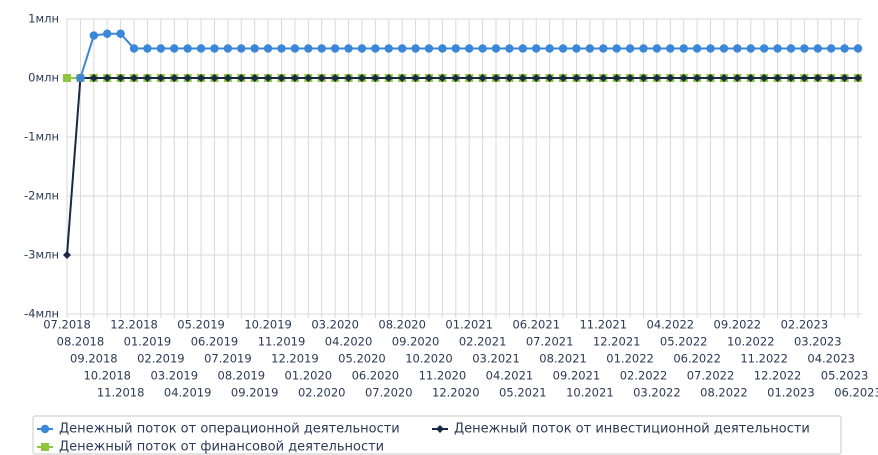 This screenshot has height=455, width=878. I want to click on x-tick-label: 07.2019, so click(228, 359).